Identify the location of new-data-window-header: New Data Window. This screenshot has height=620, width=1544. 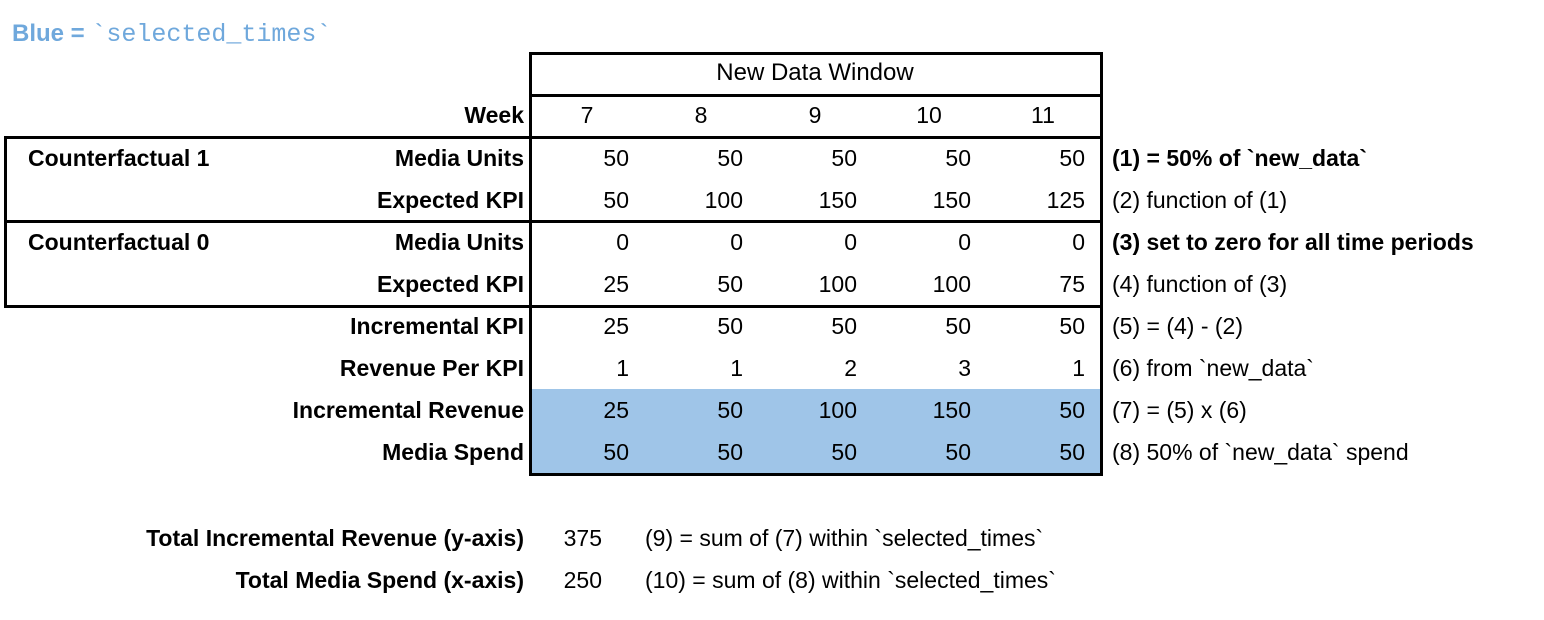
(815, 72).